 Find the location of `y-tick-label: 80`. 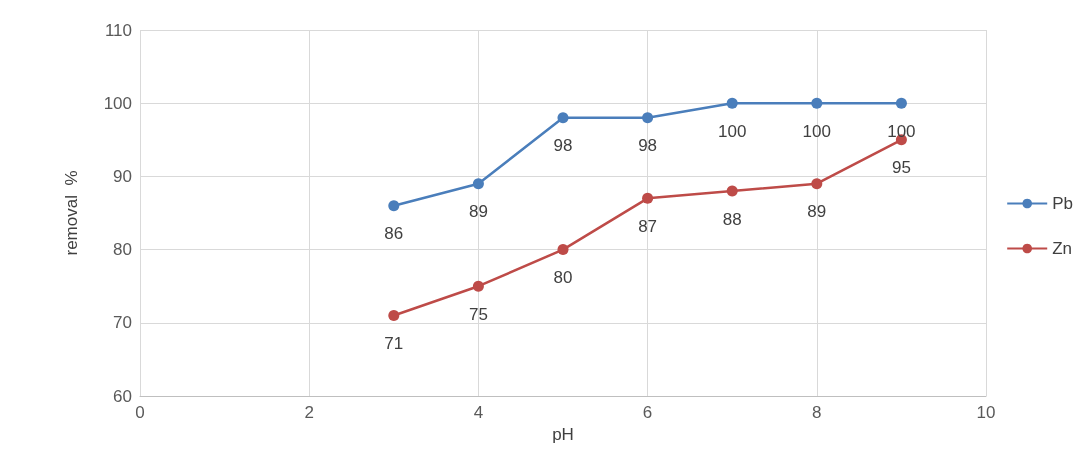

y-tick-label: 80 is located at coordinates (122, 250).